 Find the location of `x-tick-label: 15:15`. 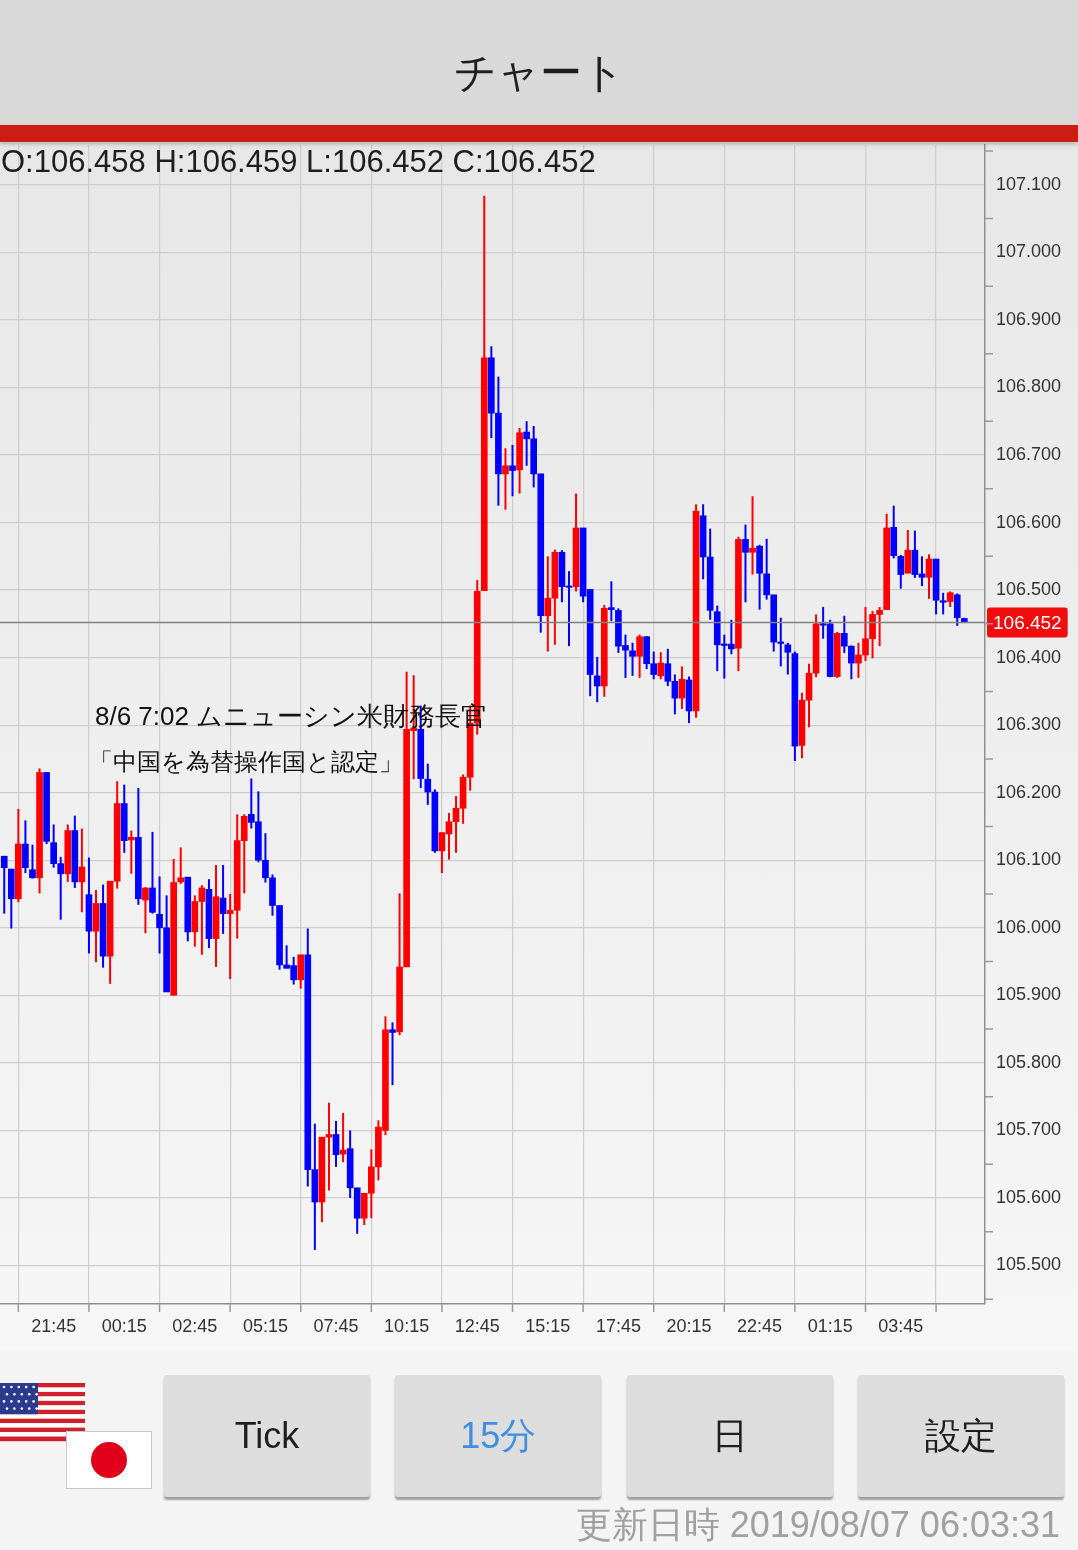

x-tick-label: 15:15 is located at coordinates (548, 1325).